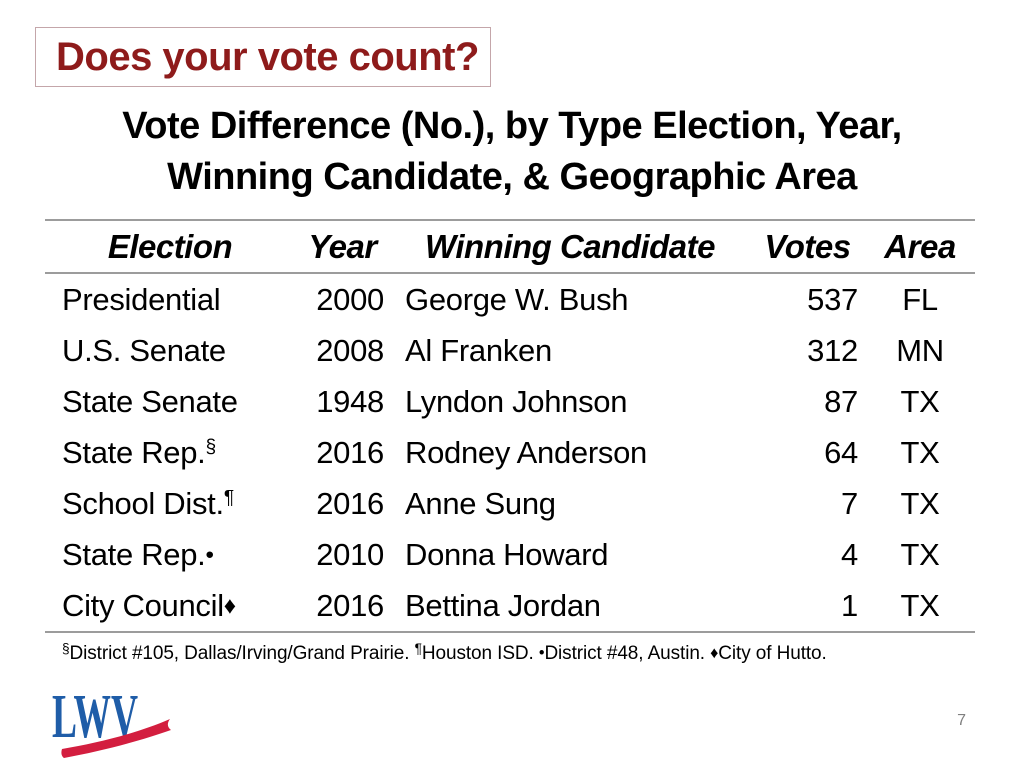  What do you see at coordinates (138, 554) in the screenshot?
I see `cell-election: State Rep.•` at bounding box center [138, 554].